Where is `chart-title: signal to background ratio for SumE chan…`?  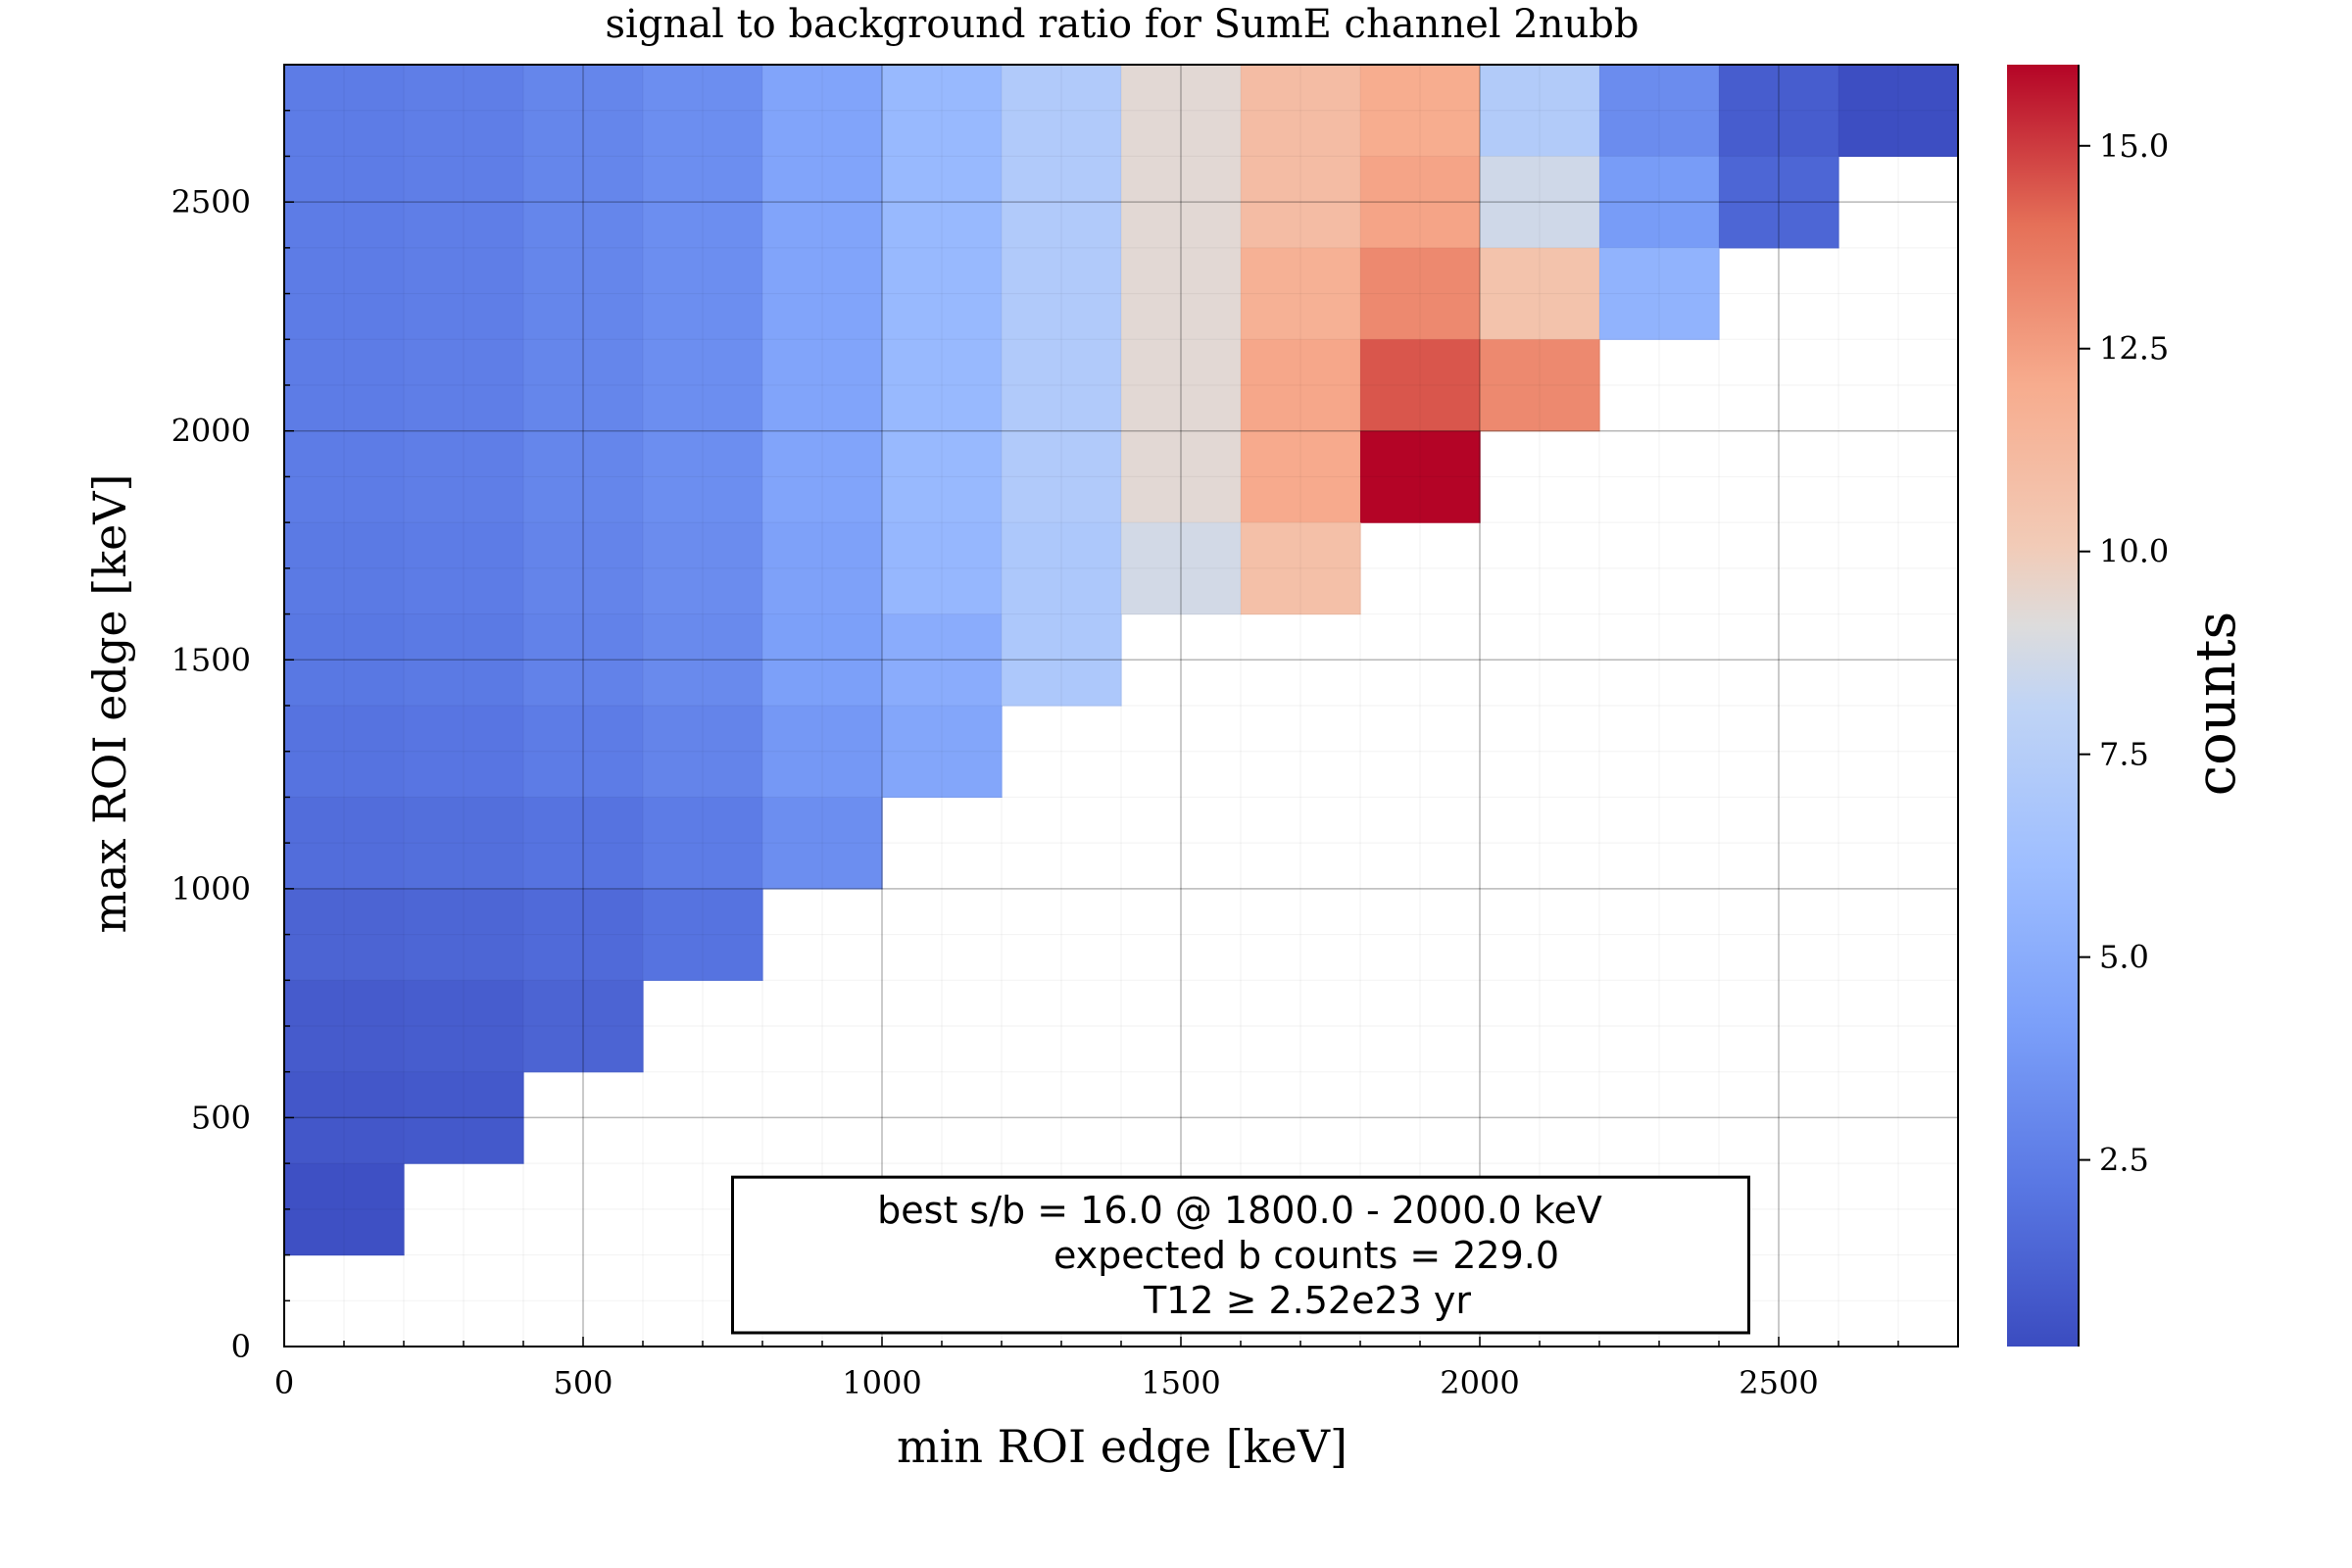 chart-title: signal to background ratio for SumE chan… is located at coordinates (1123, 24).